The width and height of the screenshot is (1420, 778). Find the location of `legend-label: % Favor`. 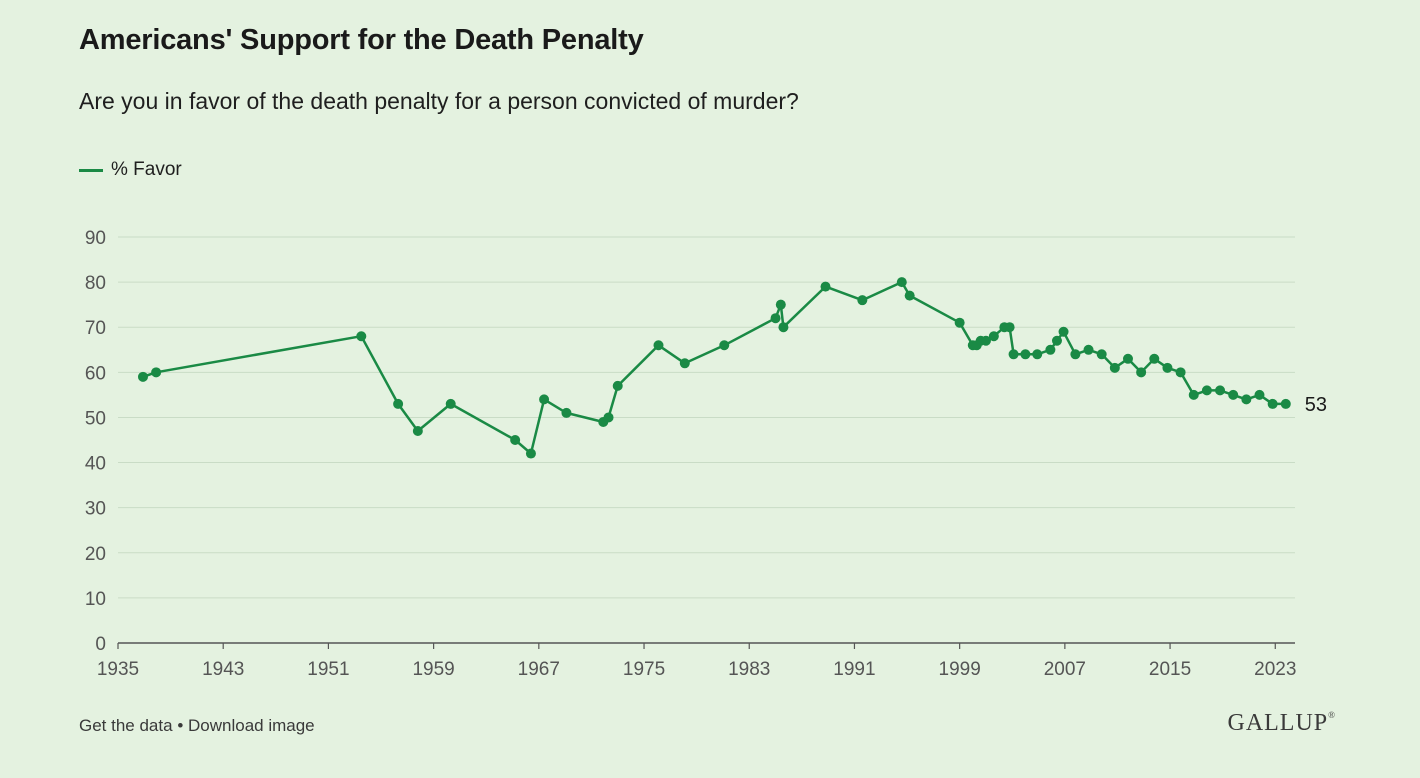

legend-label: % Favor is located at coordinates (146, 169).